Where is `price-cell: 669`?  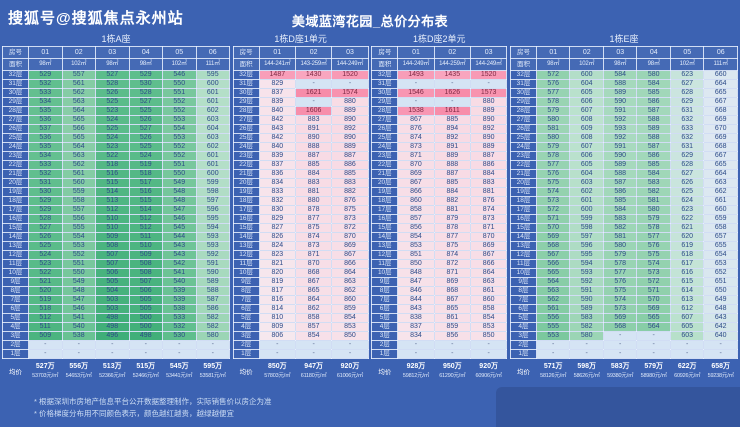
price-cell: 669 is located at coordinates (720, 138).